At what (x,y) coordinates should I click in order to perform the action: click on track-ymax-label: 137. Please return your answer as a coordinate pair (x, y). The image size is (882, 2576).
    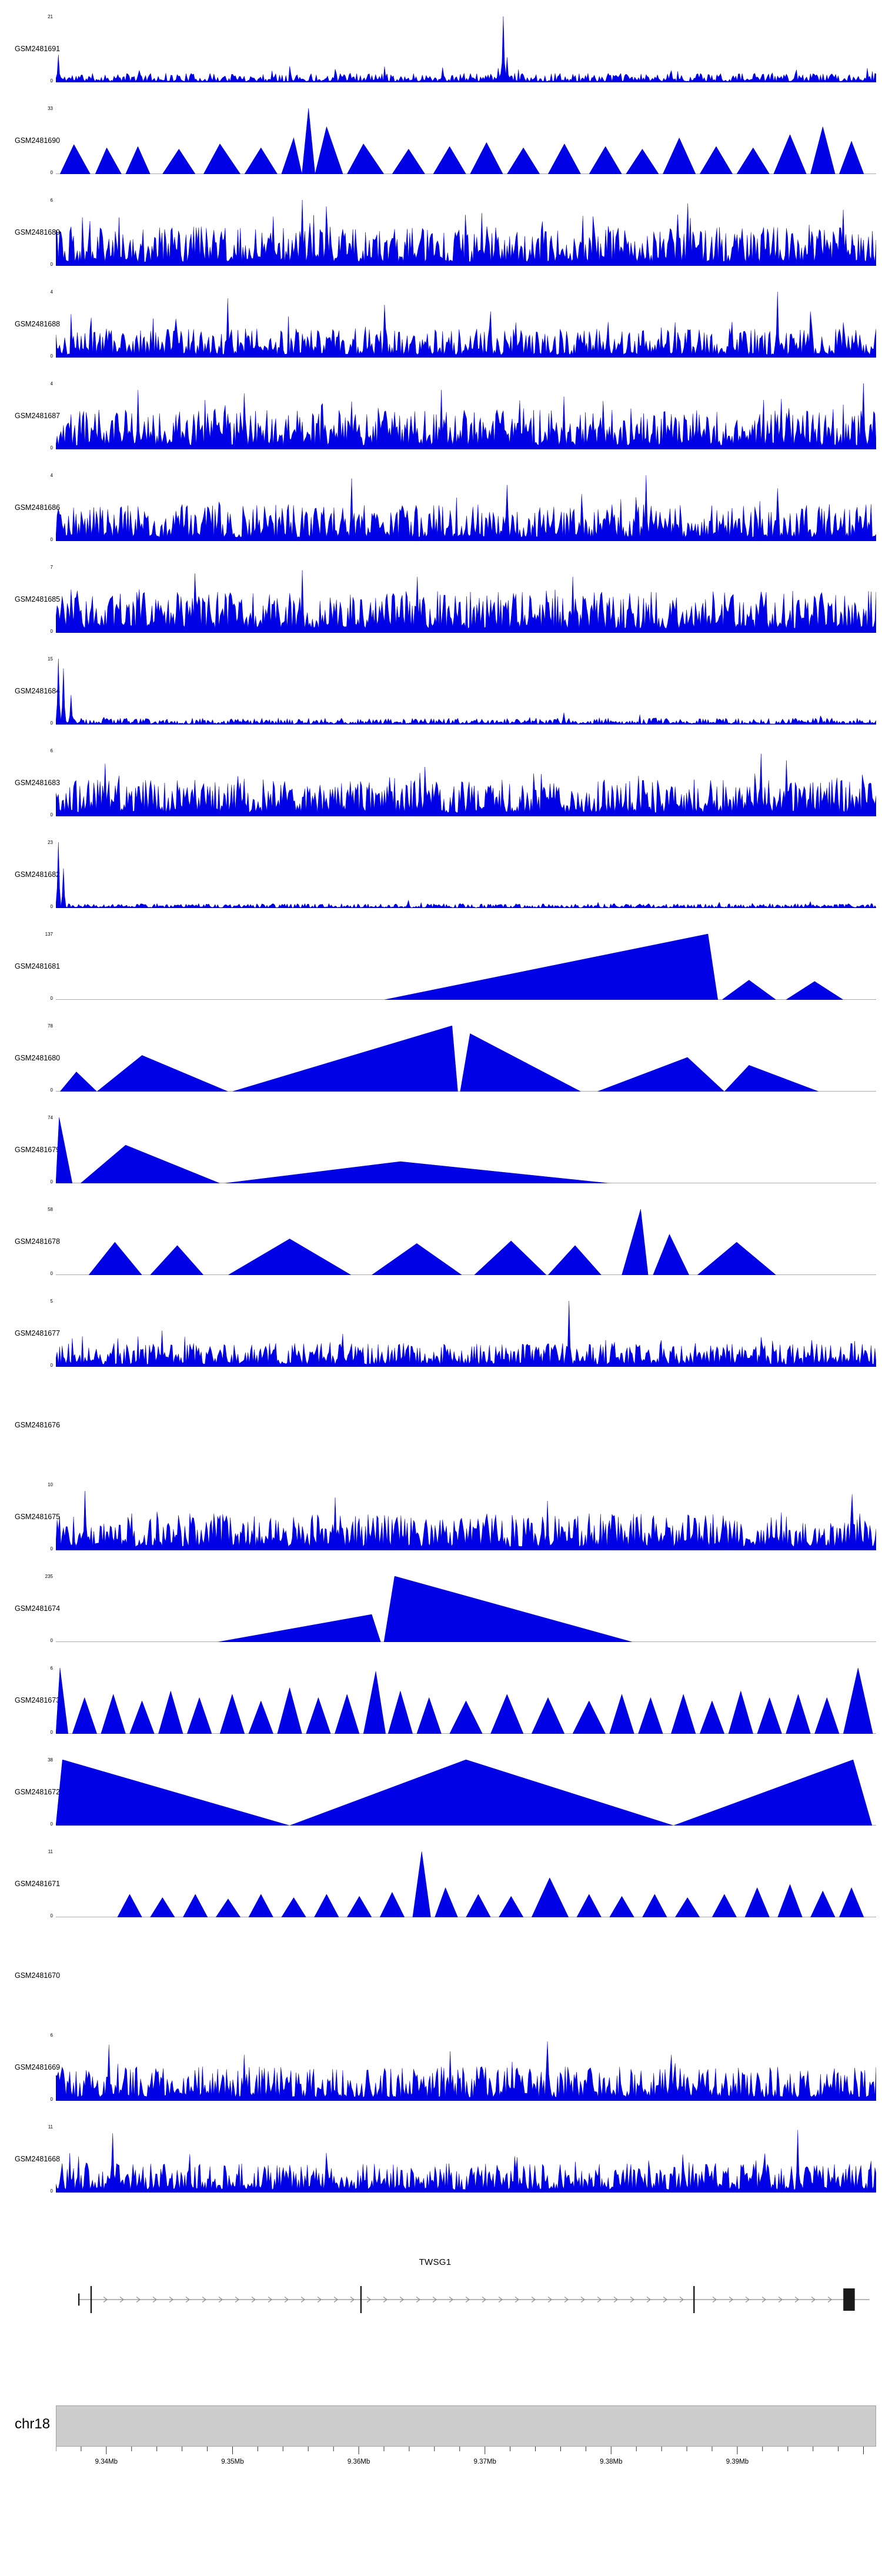
    Looking at the image, I should click on (49, 934).